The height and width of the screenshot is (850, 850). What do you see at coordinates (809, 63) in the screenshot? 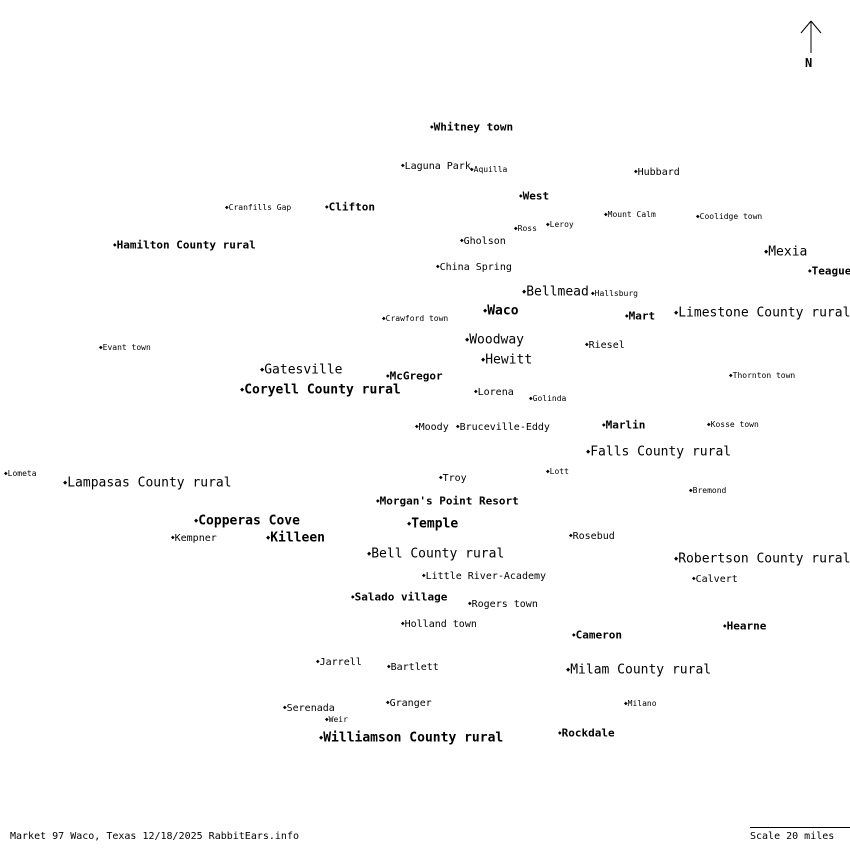
I see `north-label: N` at bounding box center [809, 63].